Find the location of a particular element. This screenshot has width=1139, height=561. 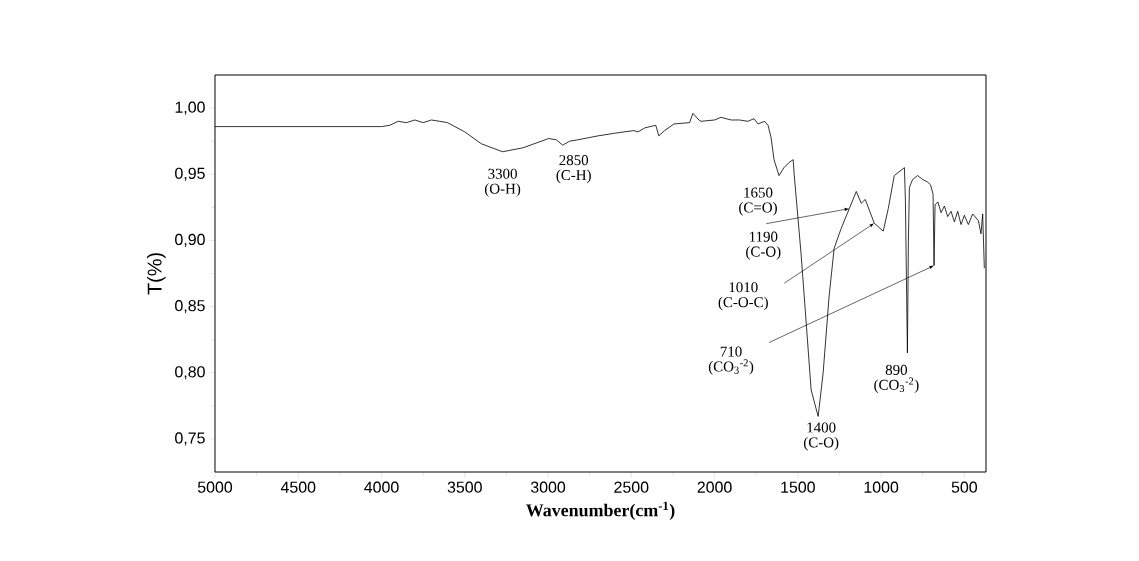

annotation: 890 (CO$_{3}$$^{-2}$) is located at coordinates (896, 378).